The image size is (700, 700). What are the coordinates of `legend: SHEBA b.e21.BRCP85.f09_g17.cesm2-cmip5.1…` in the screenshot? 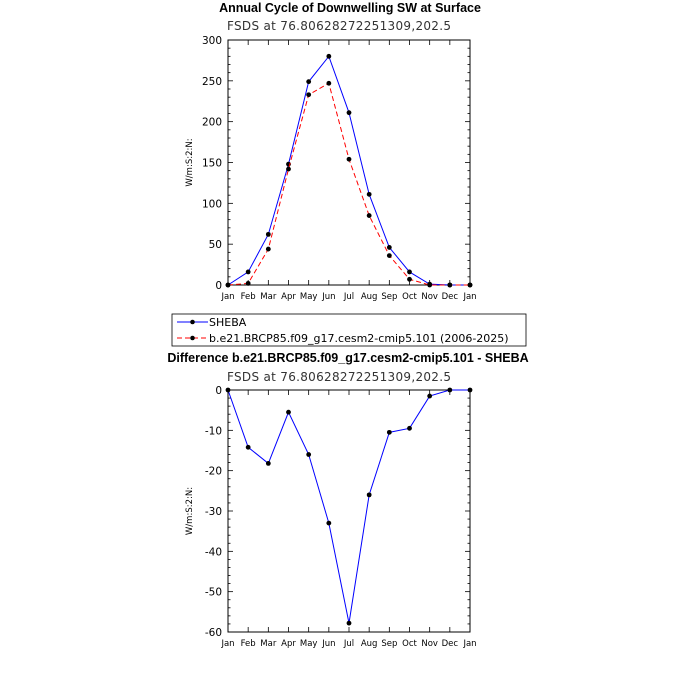 It's located at (349, 330).